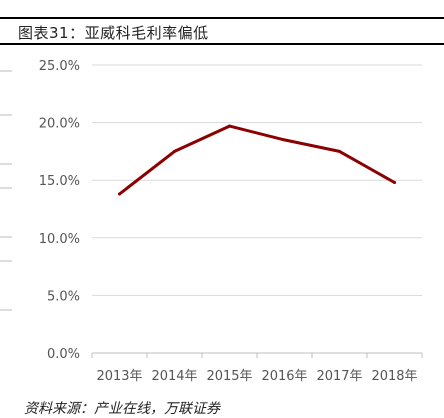 The height and width of the screenshot is (418, 444). What do you see at coordinates (59, 66) in the screenshot?
I see `y-tick-label: 25.0%` at bounding box center [59, 66].